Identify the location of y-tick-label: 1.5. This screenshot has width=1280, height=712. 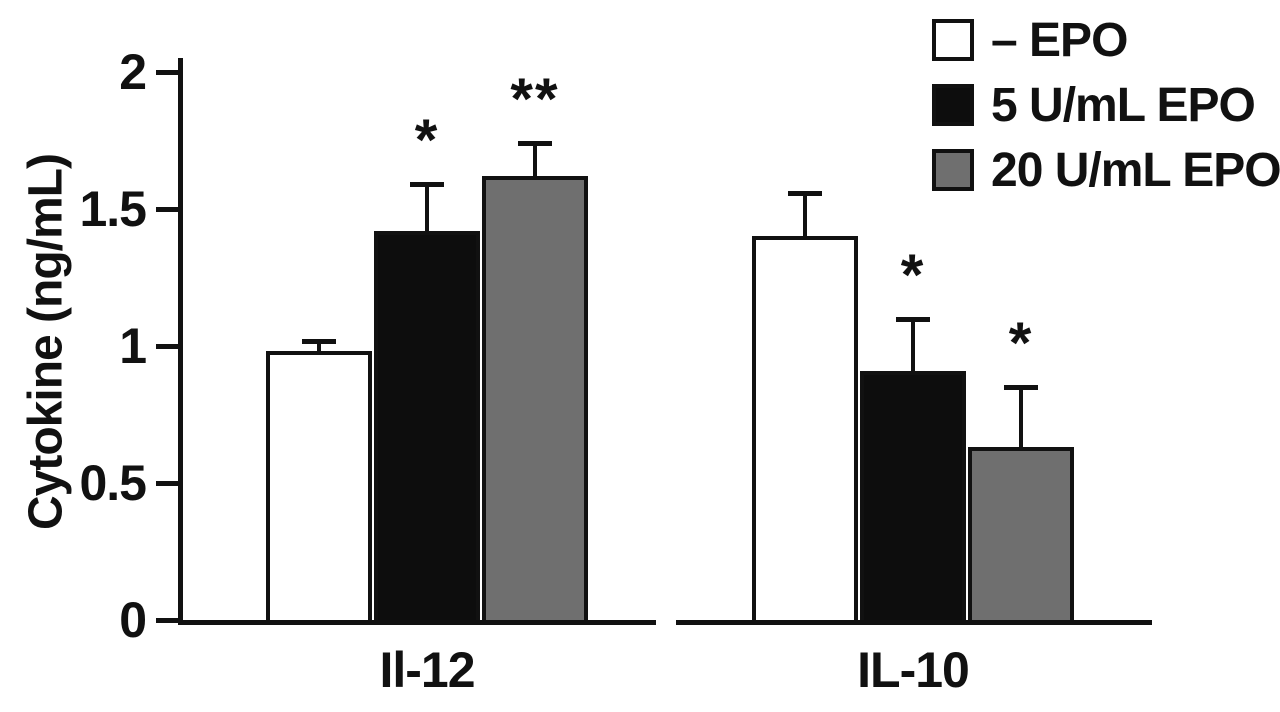
(113, 209).